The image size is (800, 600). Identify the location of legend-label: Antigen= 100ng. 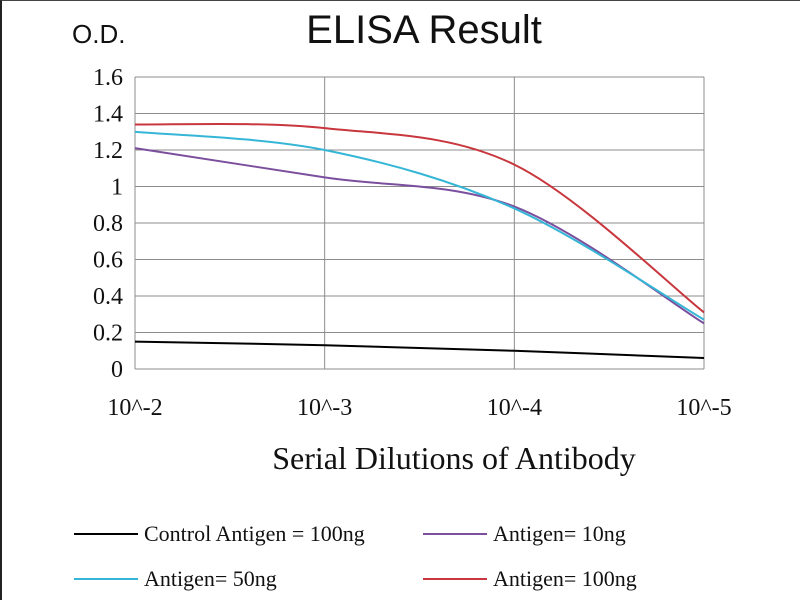
(565, 578).